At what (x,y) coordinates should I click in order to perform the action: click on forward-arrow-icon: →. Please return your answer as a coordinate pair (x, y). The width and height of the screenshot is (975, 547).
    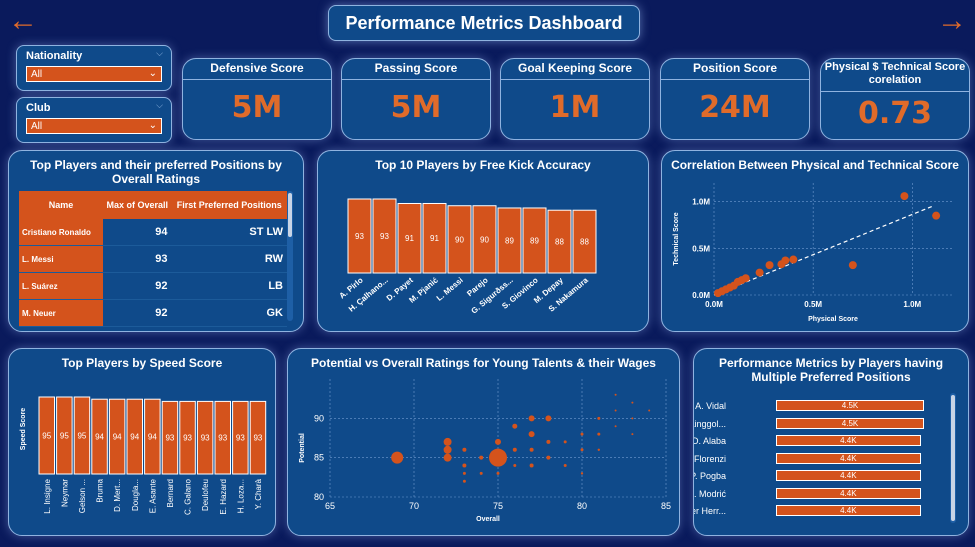
    Looking at the image, I should click on (952, 20).